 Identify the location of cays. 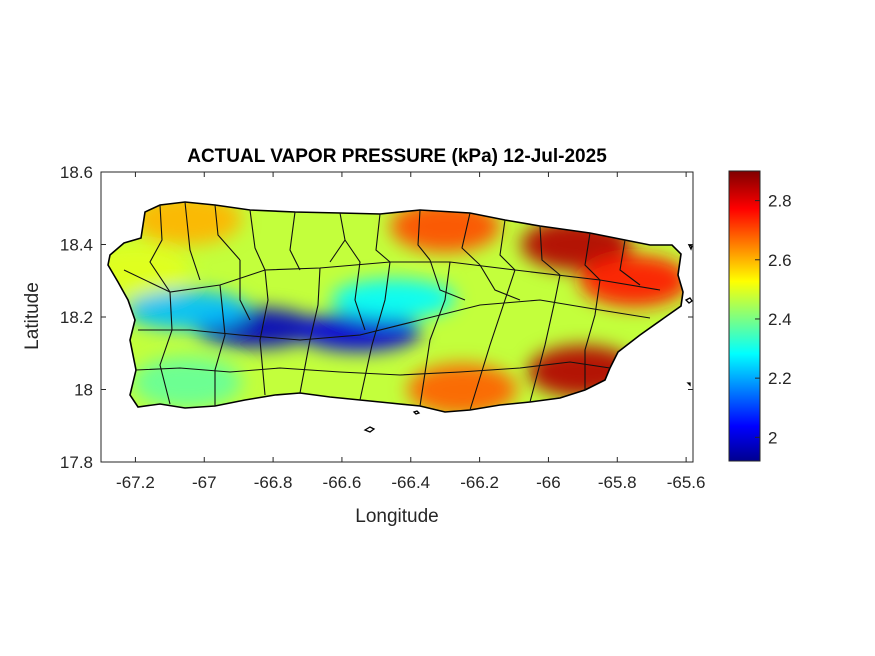
(528, 338).